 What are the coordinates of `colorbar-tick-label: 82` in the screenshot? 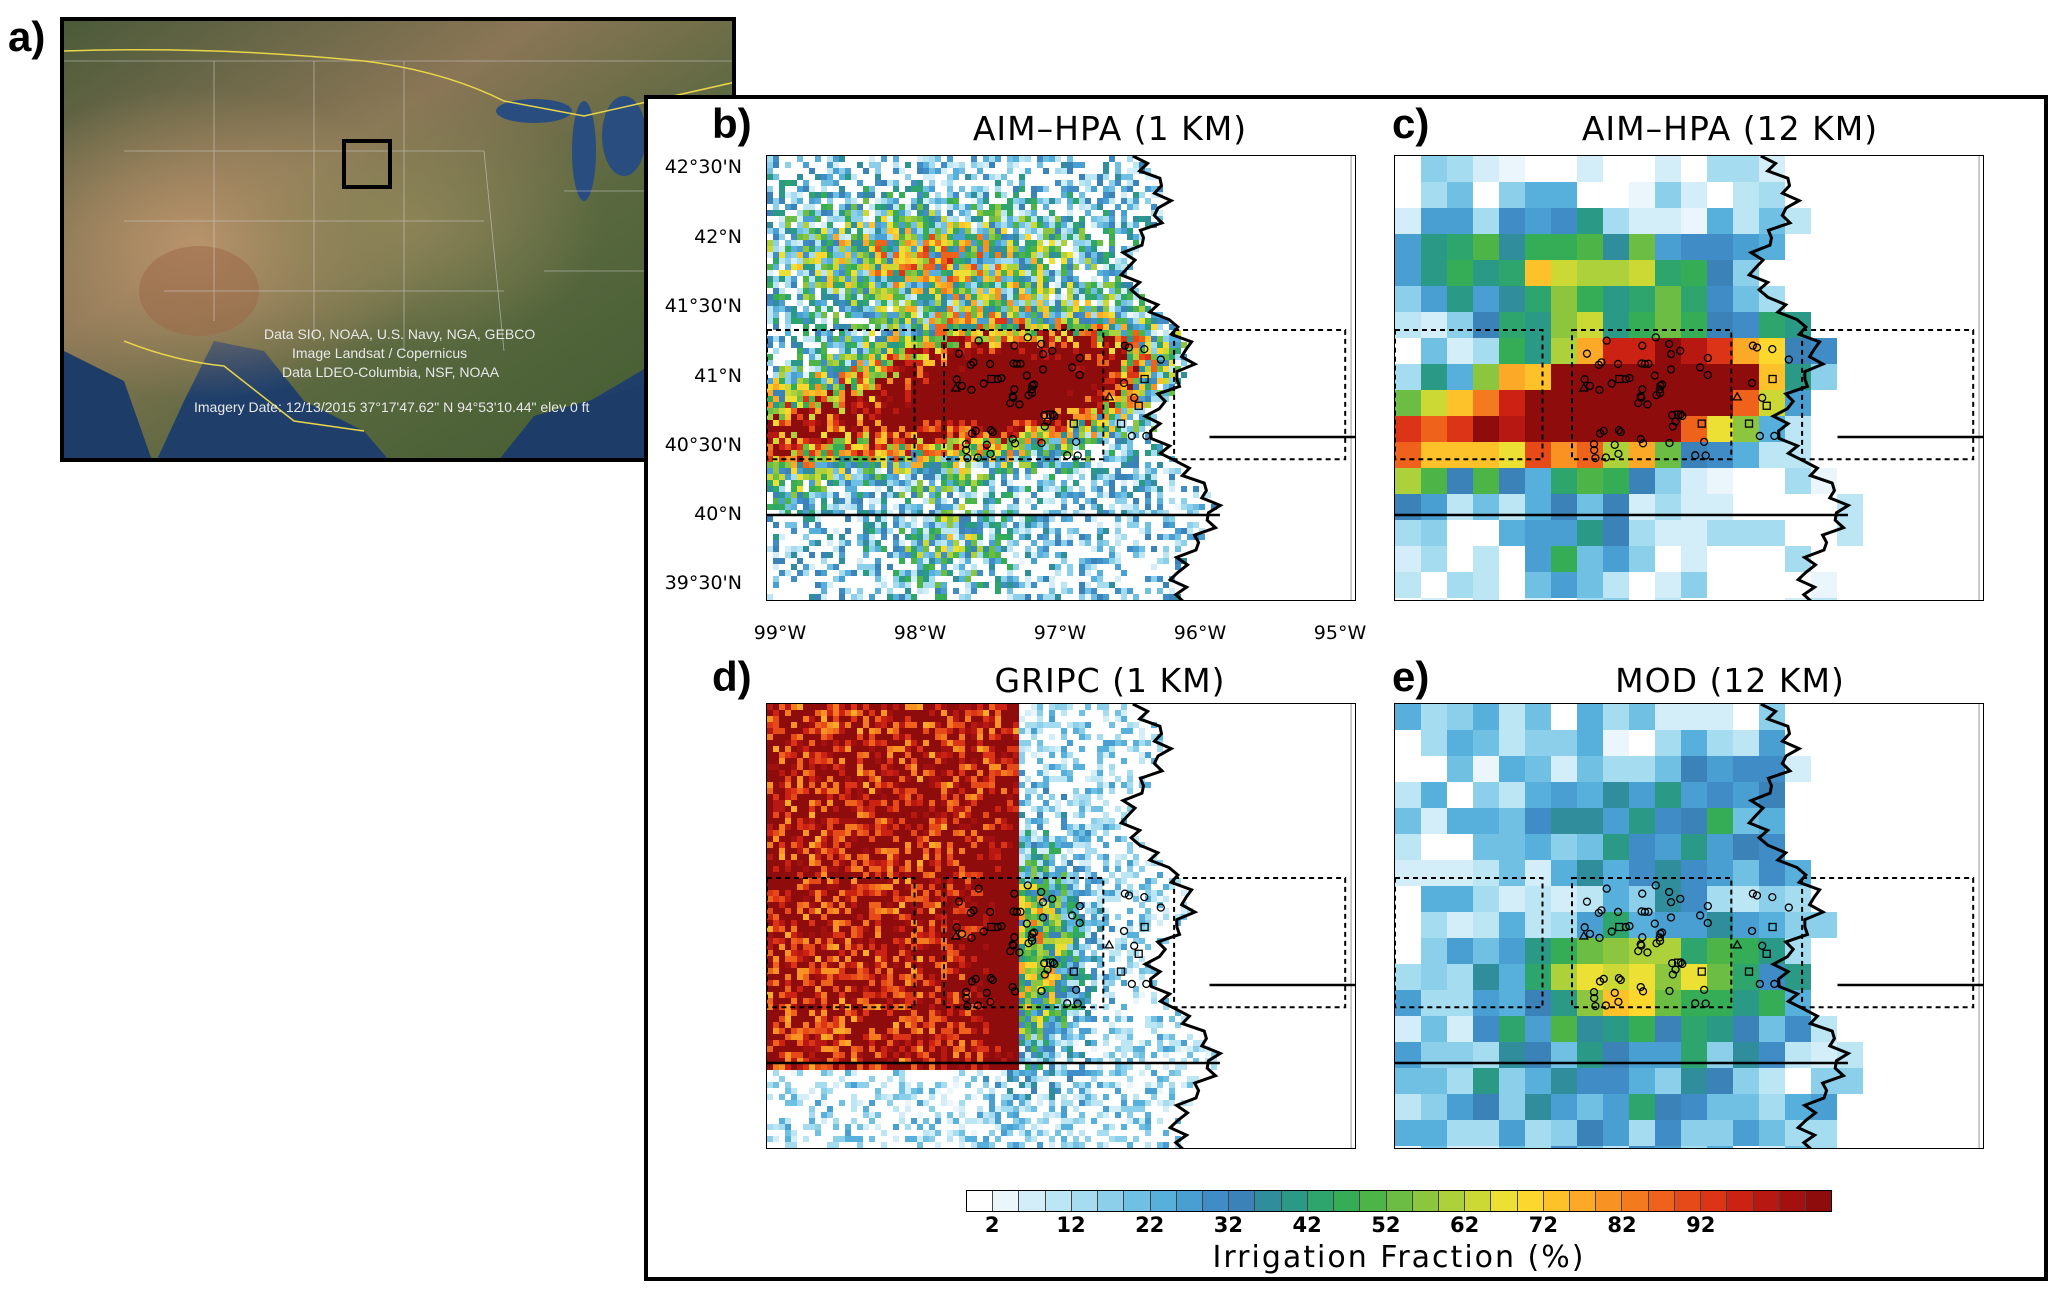 It's located at (1622, 1225).